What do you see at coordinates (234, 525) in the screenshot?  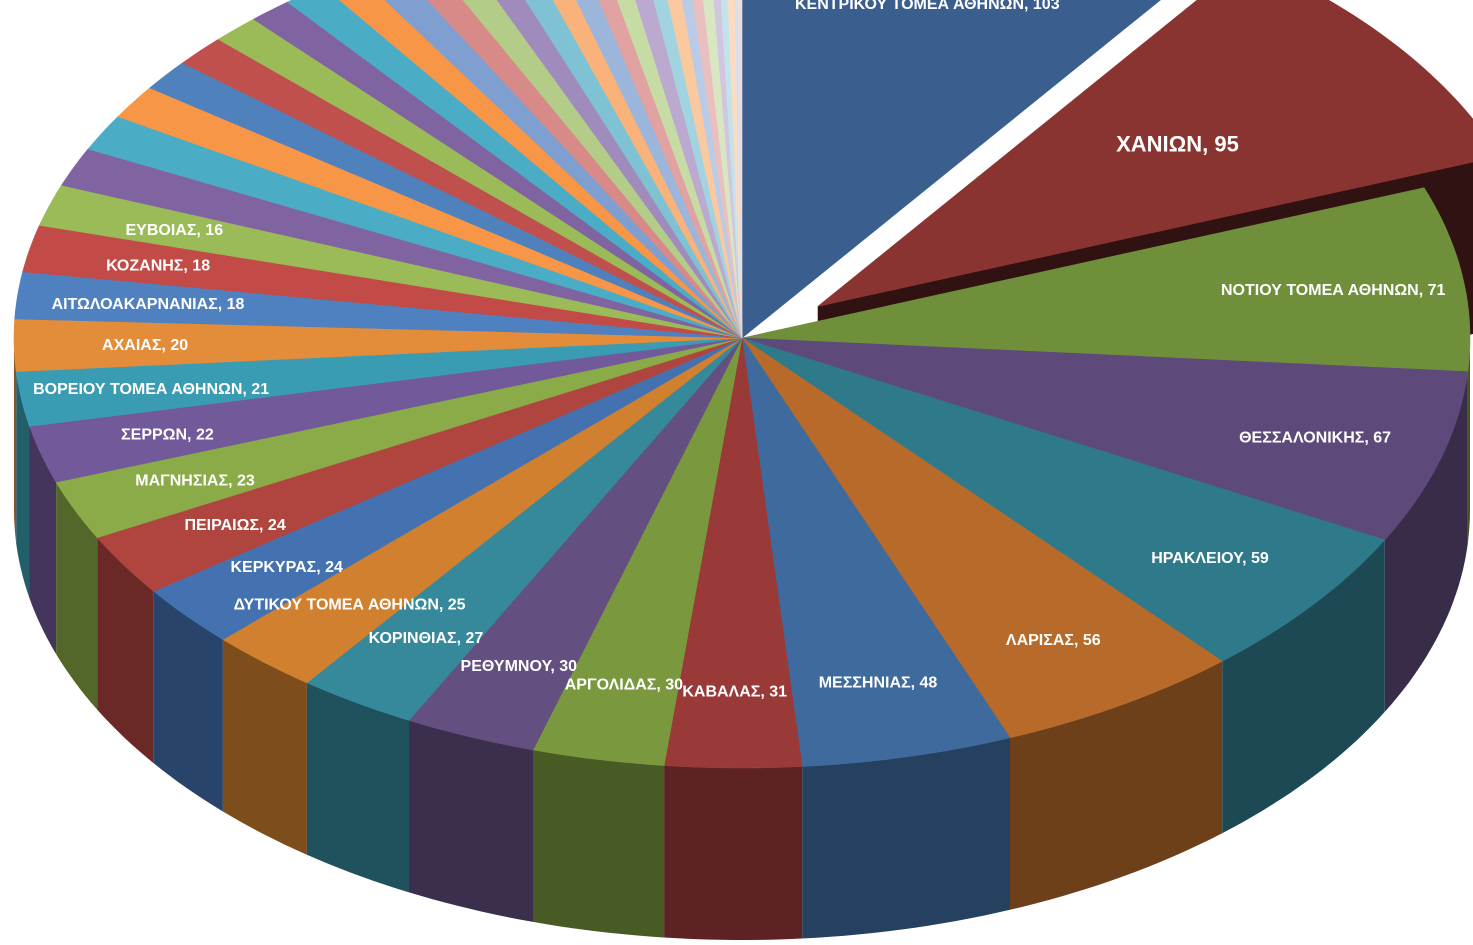 I see `slice-14-label: ΠΕΙΡΑΙΩΣ, 24` at bounding box center [234, 525].